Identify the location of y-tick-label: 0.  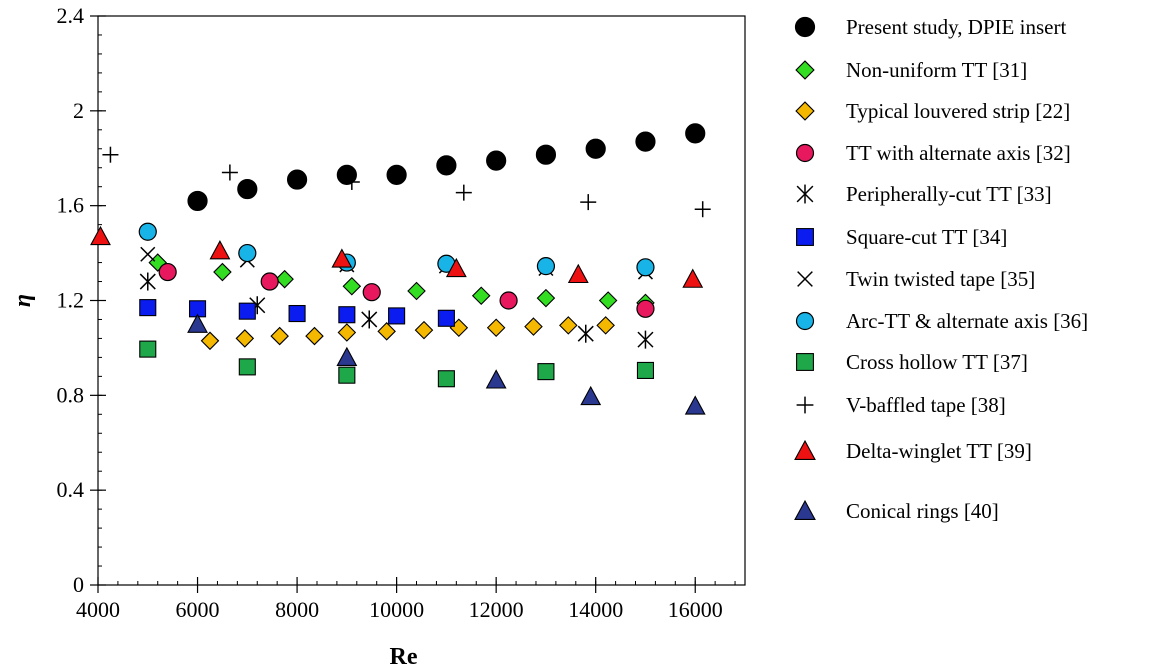
(78, 584).